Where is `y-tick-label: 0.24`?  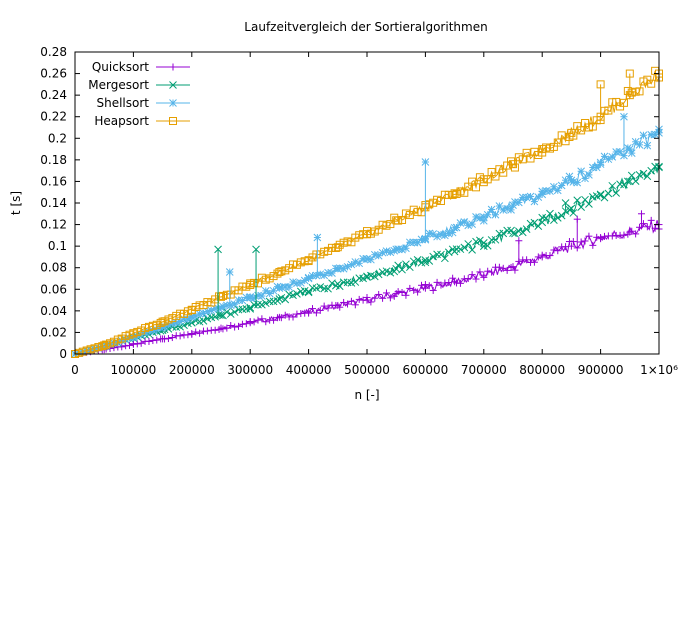
y-tick-label: 0.24 is located at coordinates (53, 95).